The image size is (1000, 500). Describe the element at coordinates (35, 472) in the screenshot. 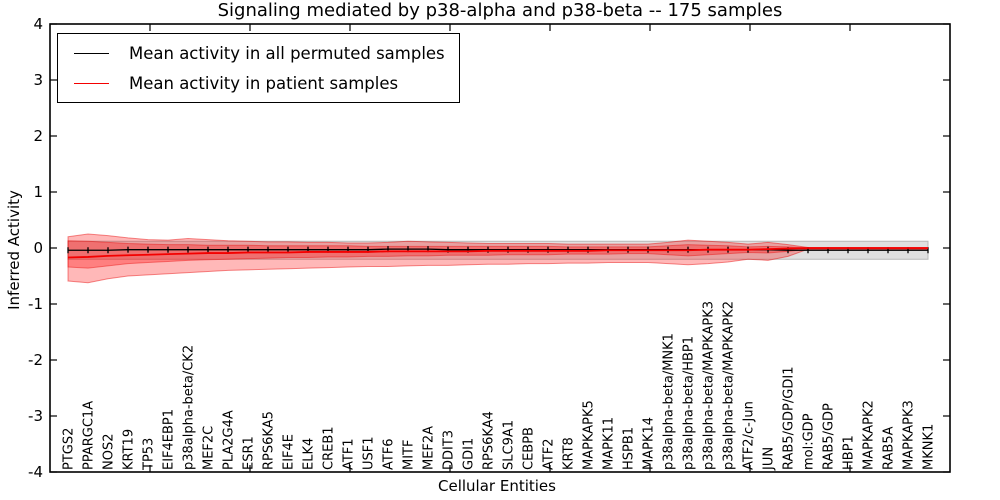

I see `y-tick-label: -4` at that location.